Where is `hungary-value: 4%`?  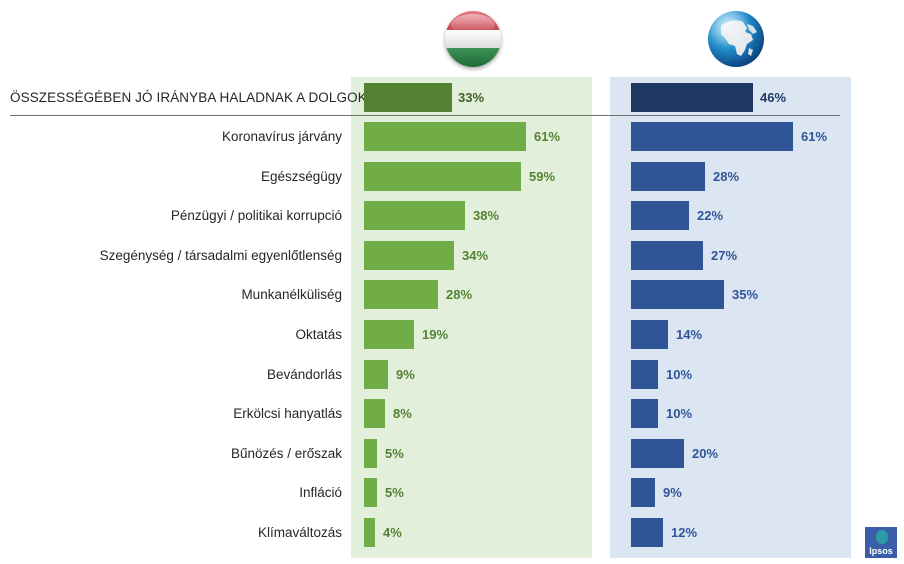
hungary-value: 4% is located at coordinates (392, 532).